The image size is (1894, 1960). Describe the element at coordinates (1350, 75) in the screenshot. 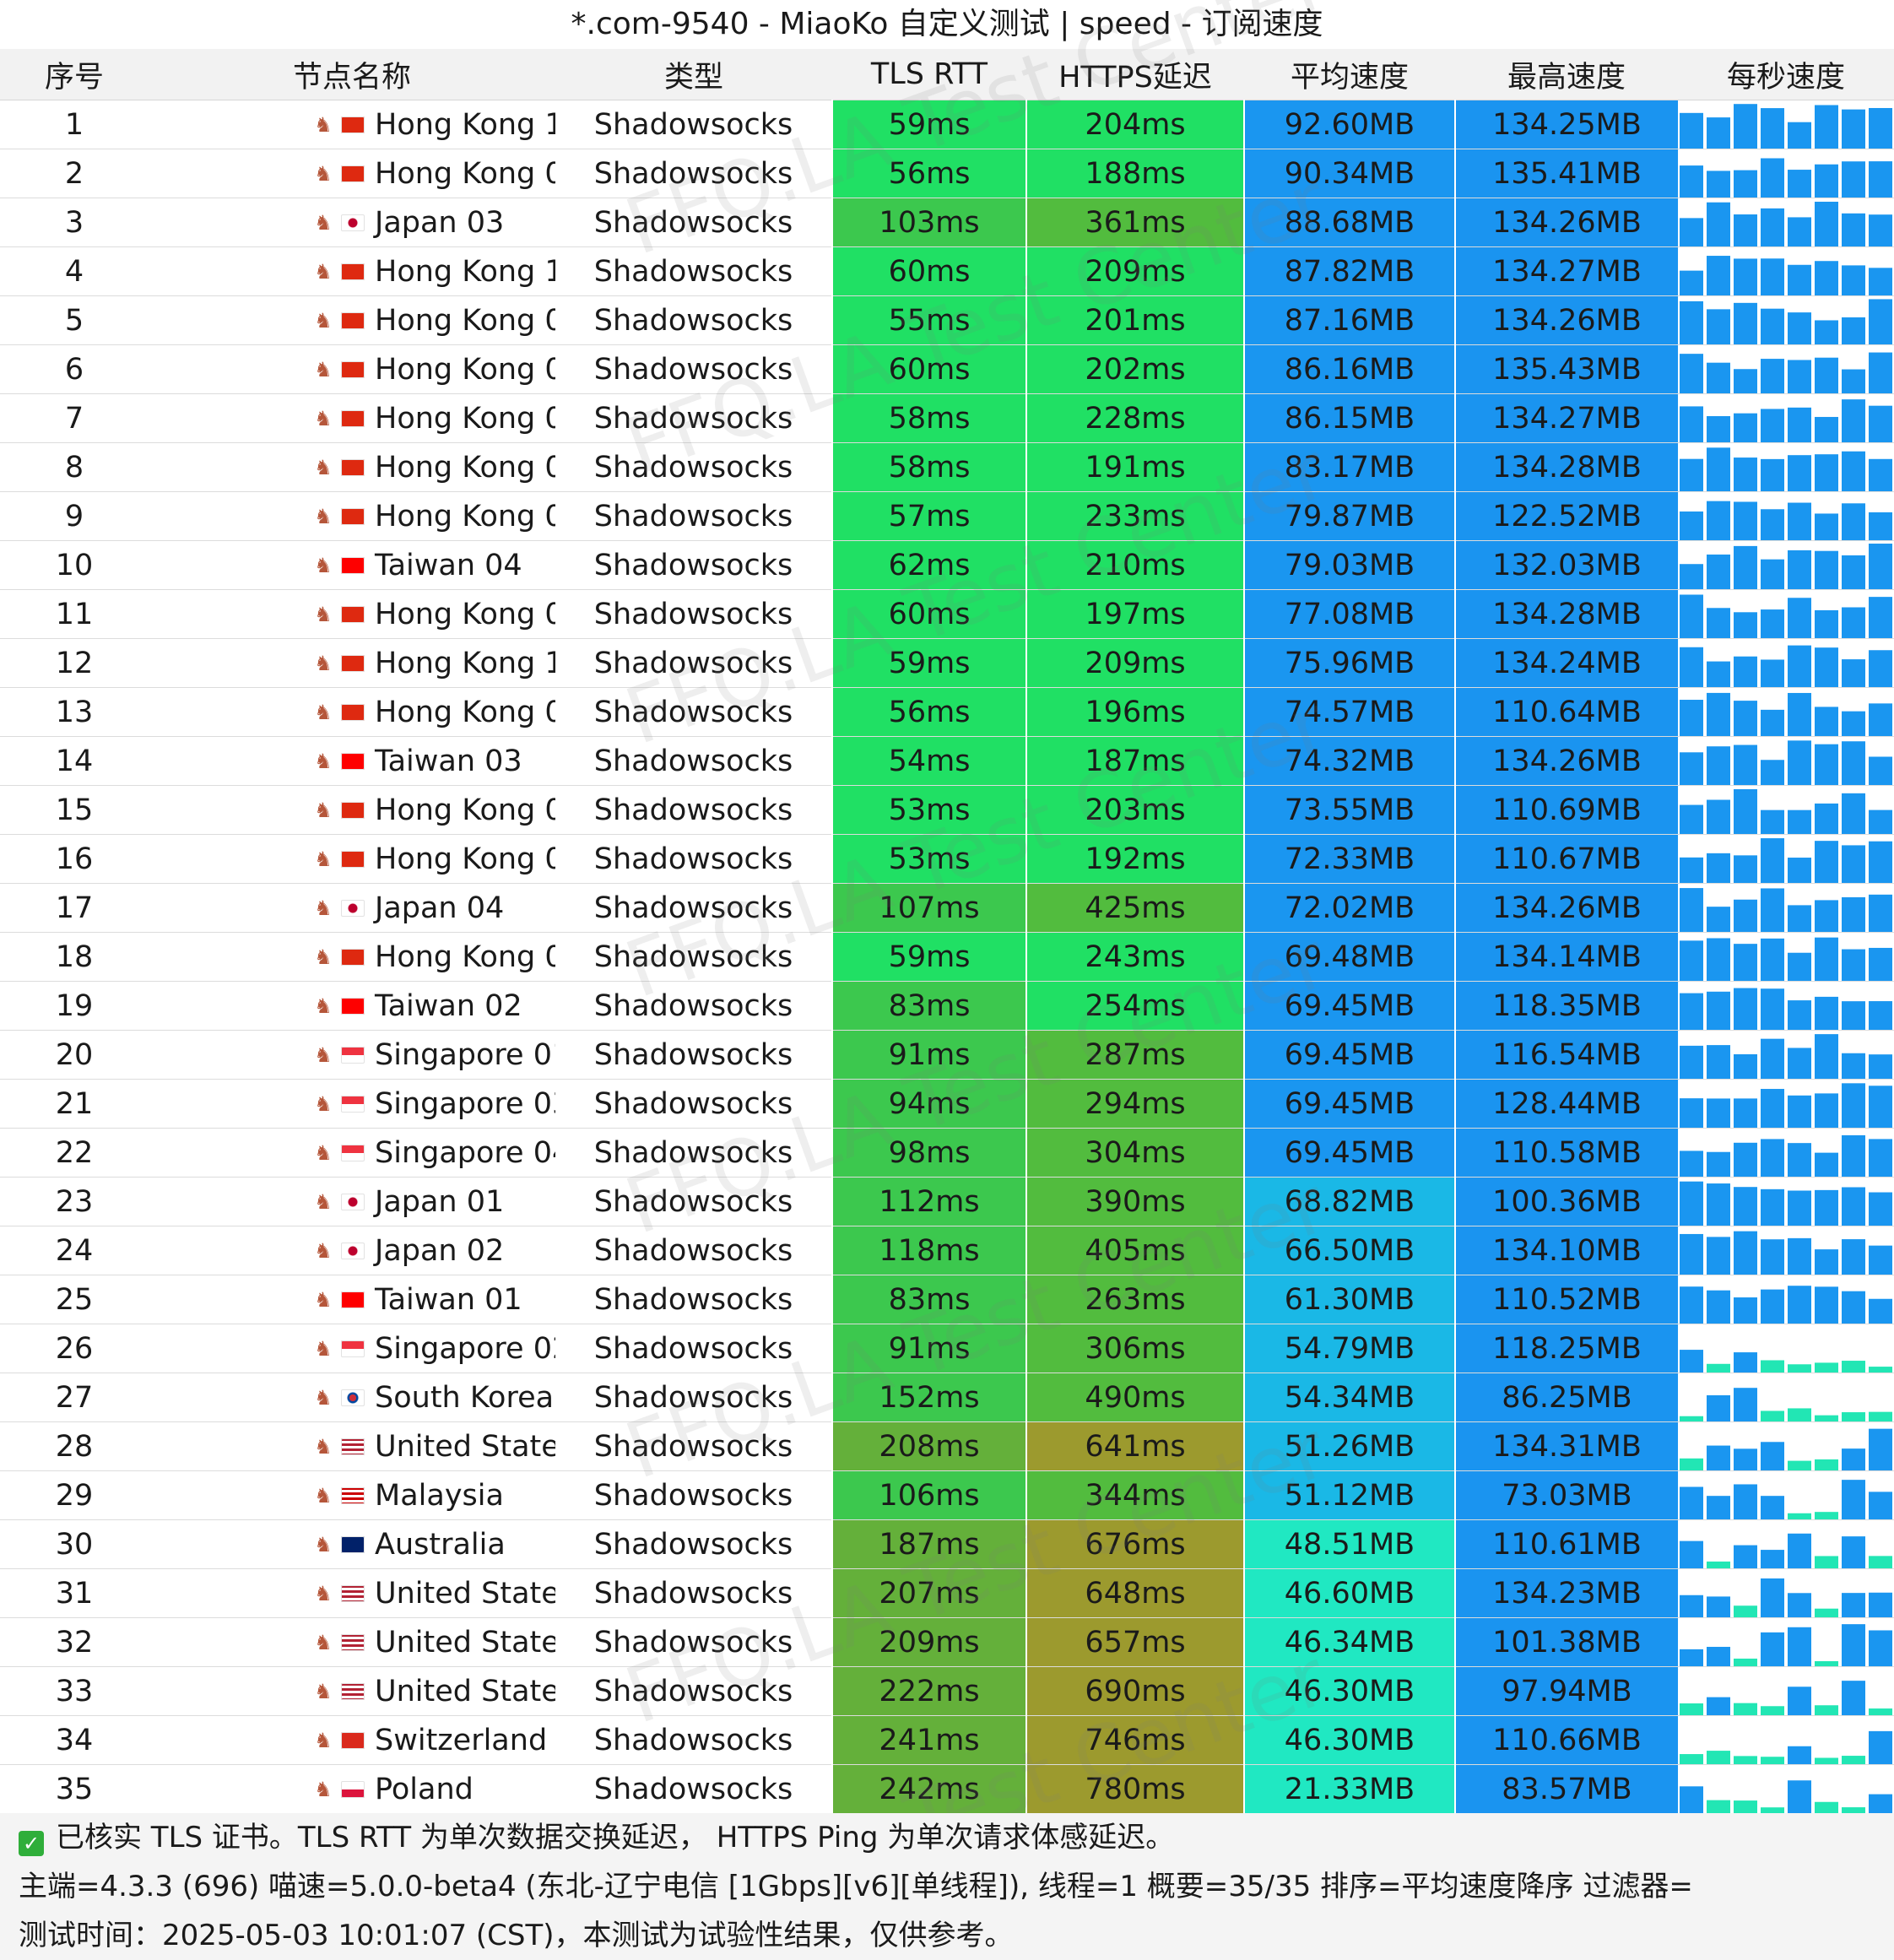

I see `col-header-avg-speed: 平均速度` at that location.